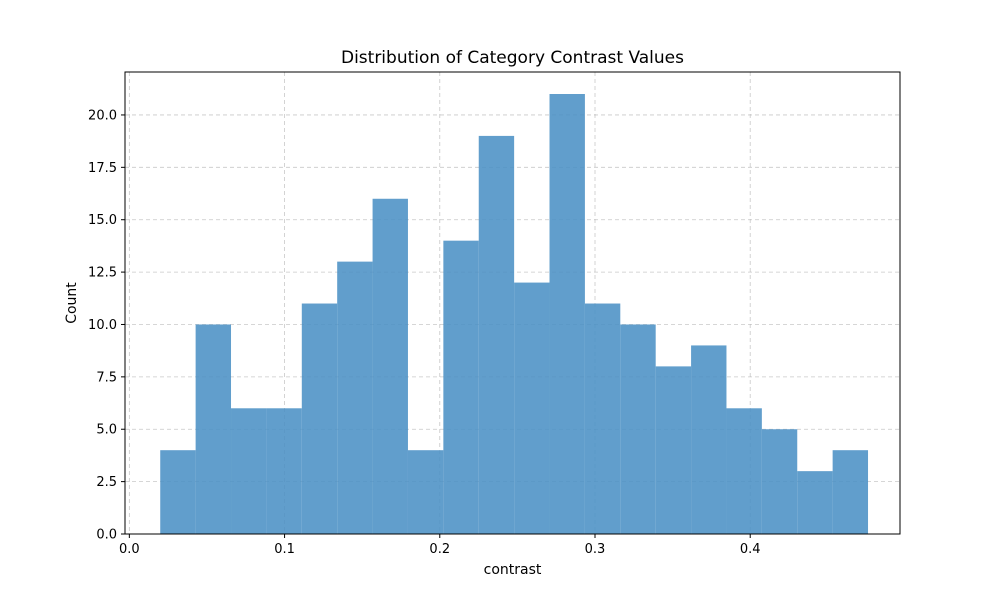 This screenshot has height=600, width=1000. I want to click on chart-title: Distribution of Category Contrast Values, so click(512, 58).